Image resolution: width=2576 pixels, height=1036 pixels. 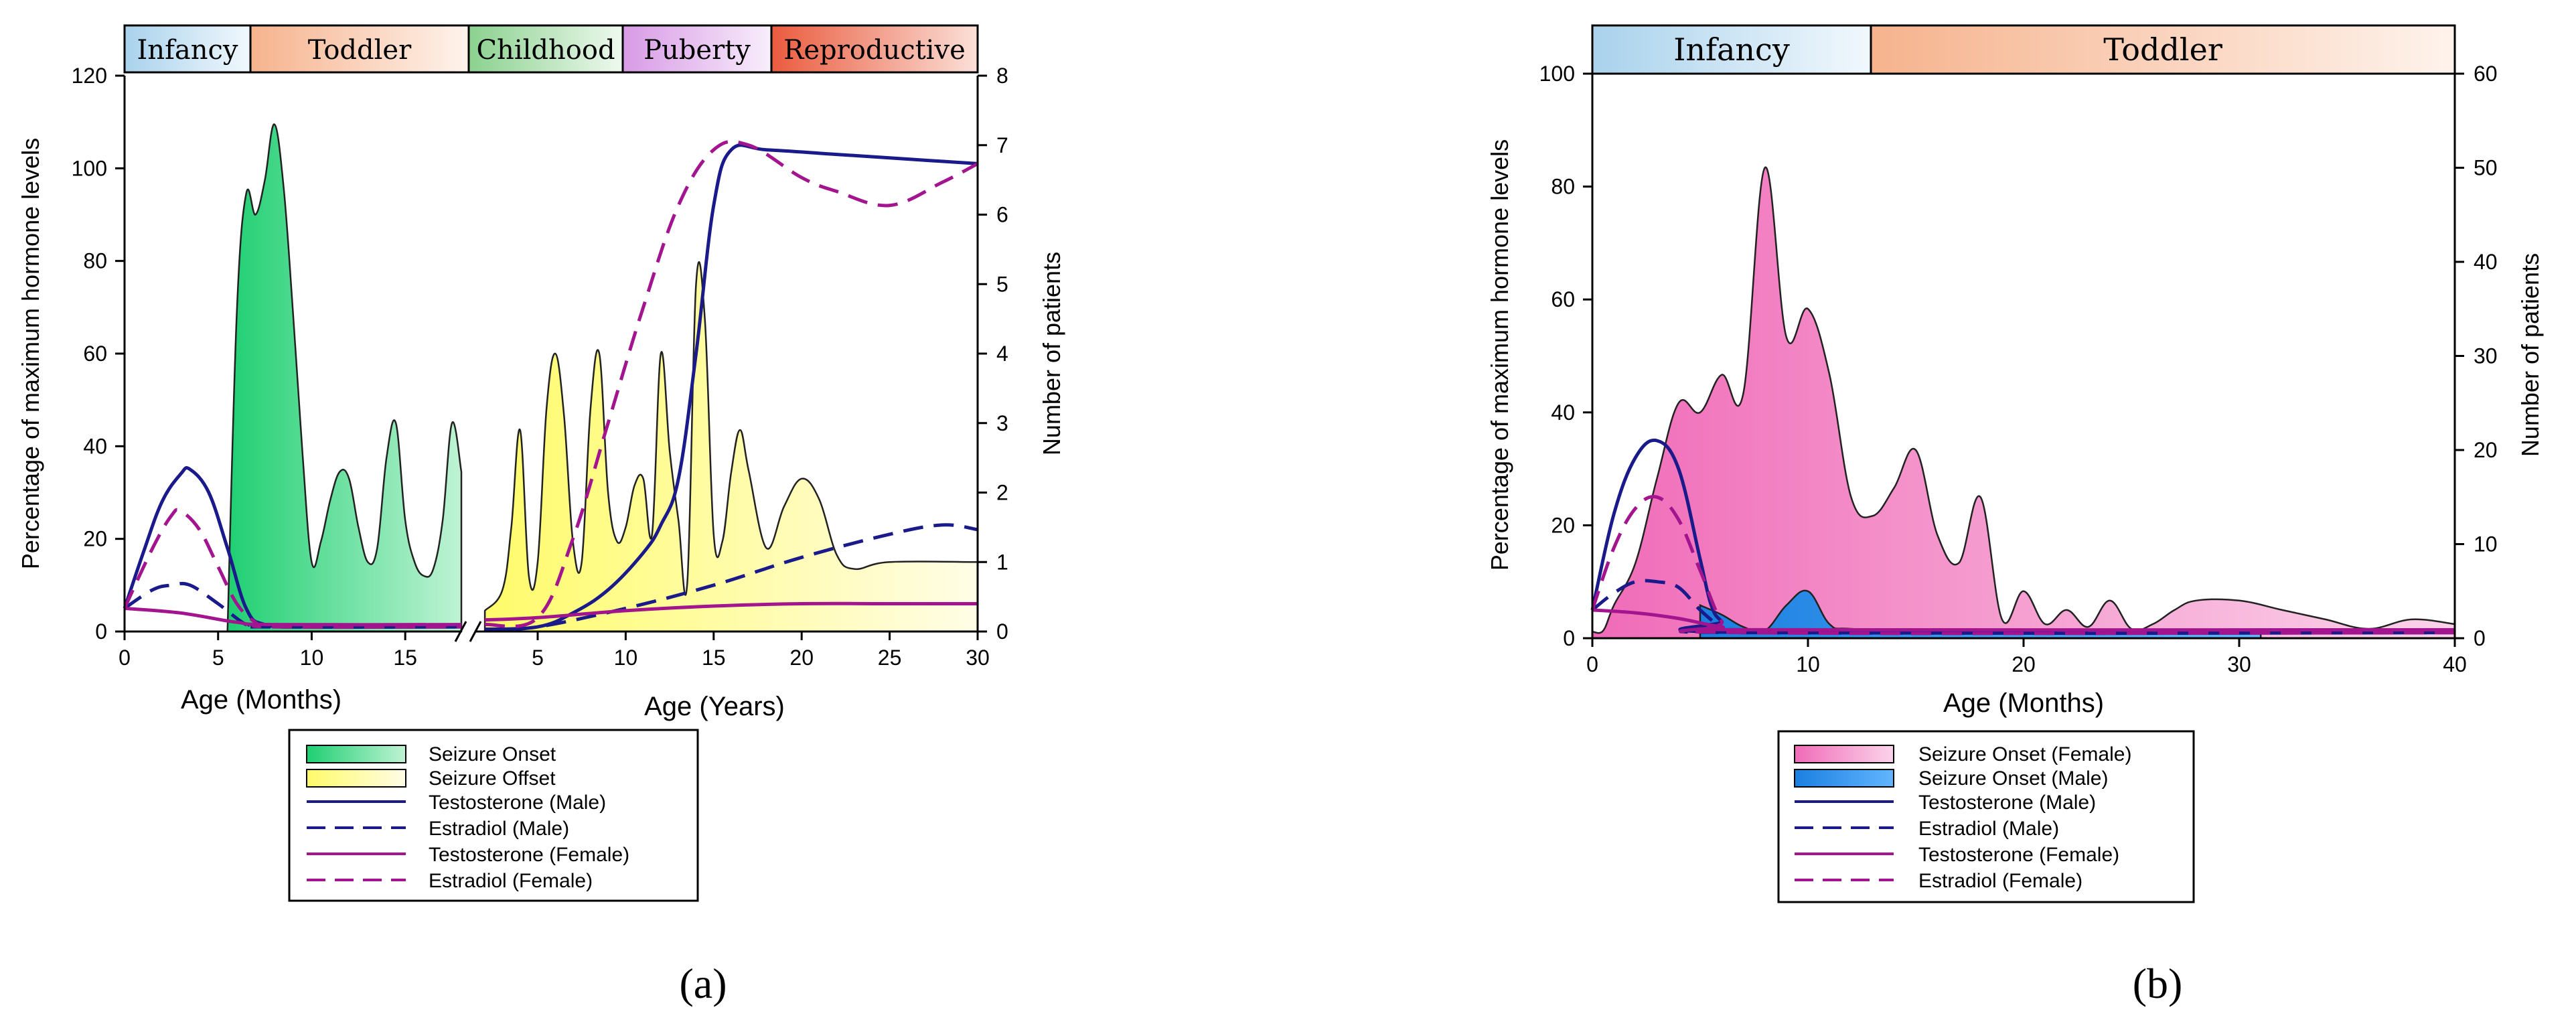 I want to click on a-legend-label-e-female: Estradiol (Female), so click(x=511, y=881).